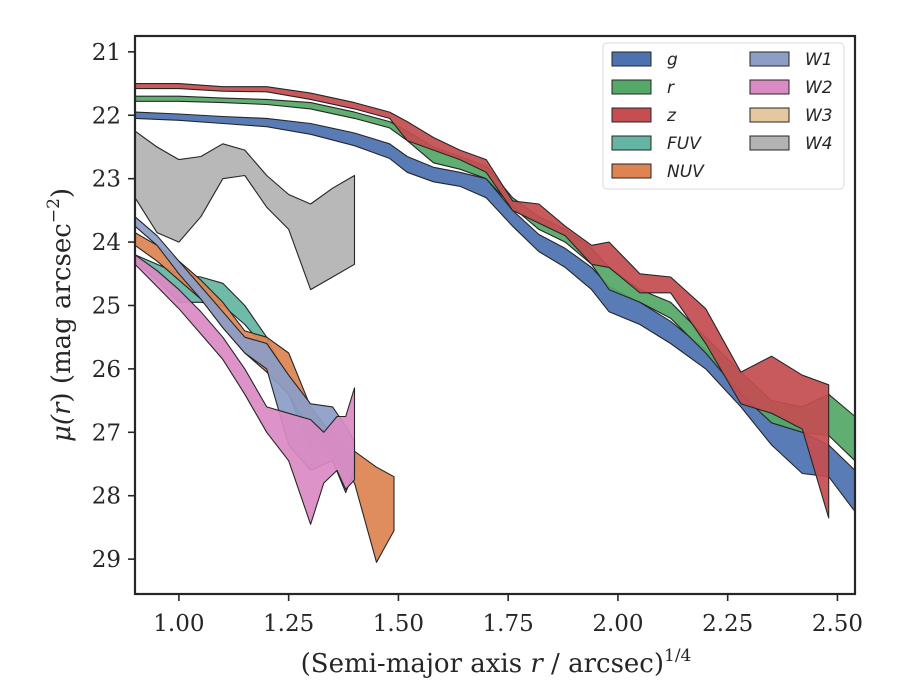 This screenshot has width=900, height=700. What do you see at coordinates (819, 144) in the screenshot?
I see `legend-label-W4: W4` at bounding box center [819, 144].